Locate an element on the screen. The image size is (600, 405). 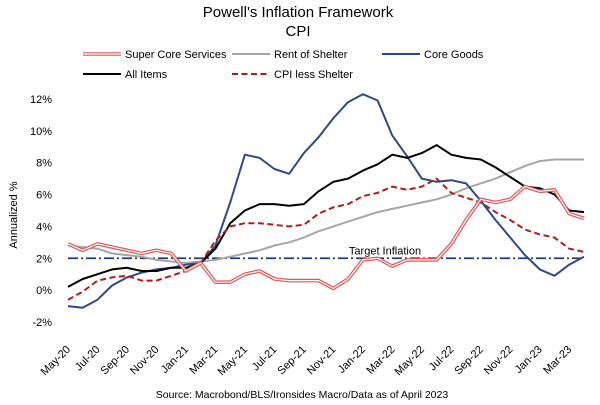
x-tick-label: May-21 is located at coordinates (233, 361).